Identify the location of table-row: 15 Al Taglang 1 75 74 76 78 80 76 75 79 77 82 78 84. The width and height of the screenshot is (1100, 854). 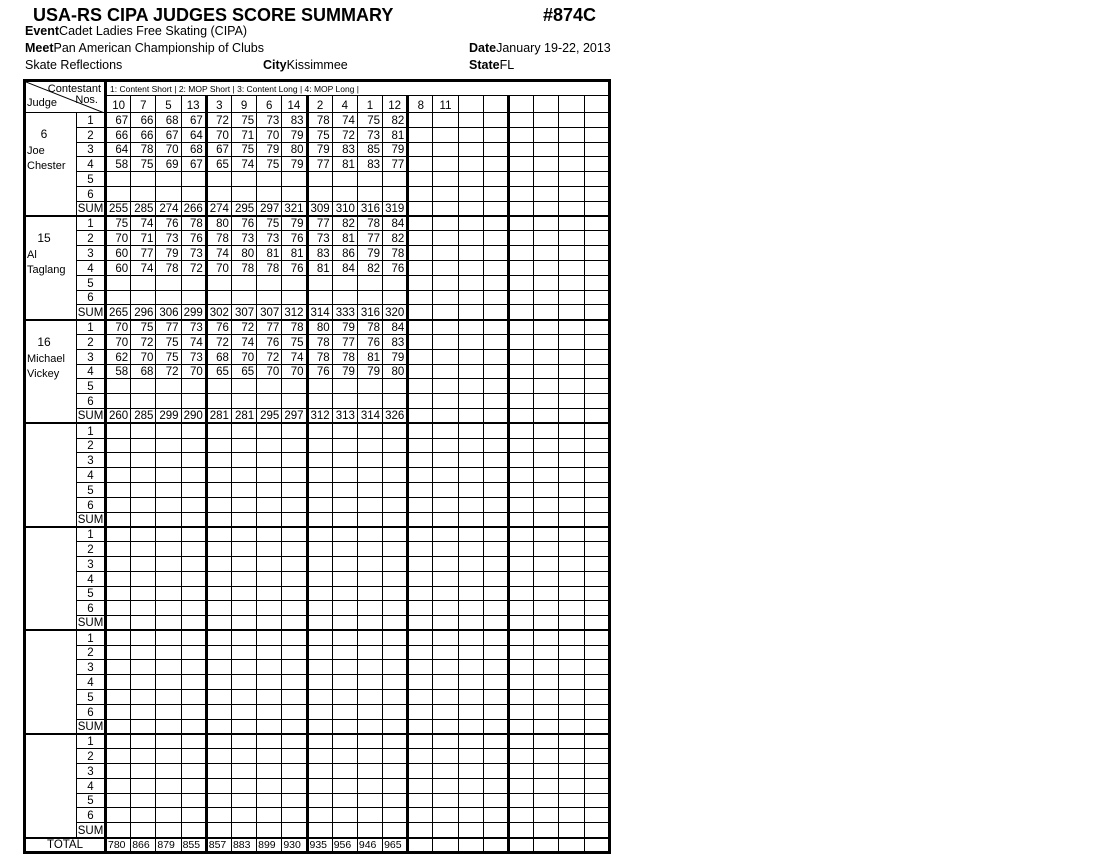
(317, 268).